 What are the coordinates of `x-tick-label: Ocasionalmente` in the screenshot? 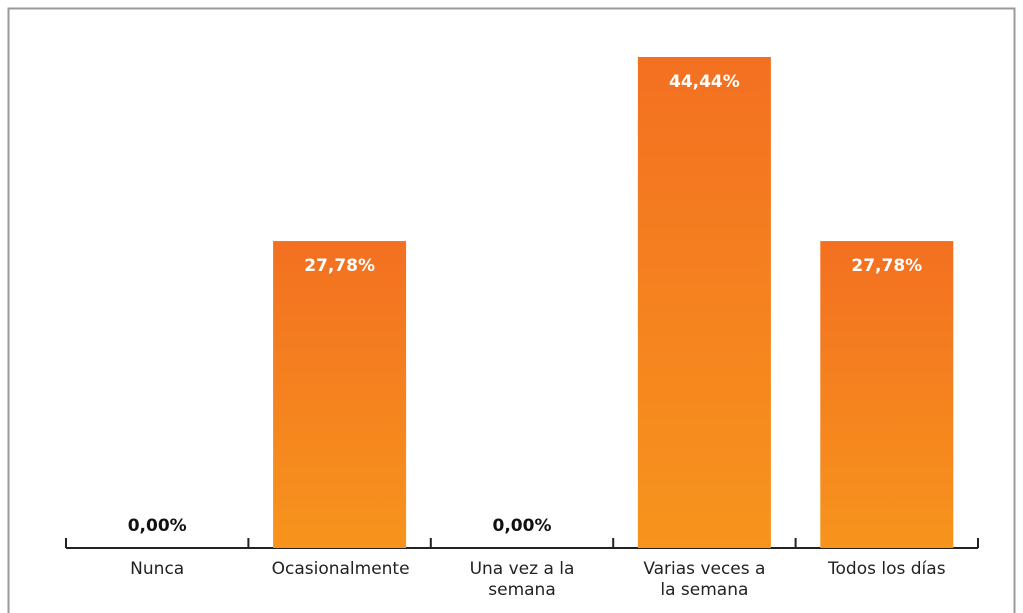 It's located at (340, 569).